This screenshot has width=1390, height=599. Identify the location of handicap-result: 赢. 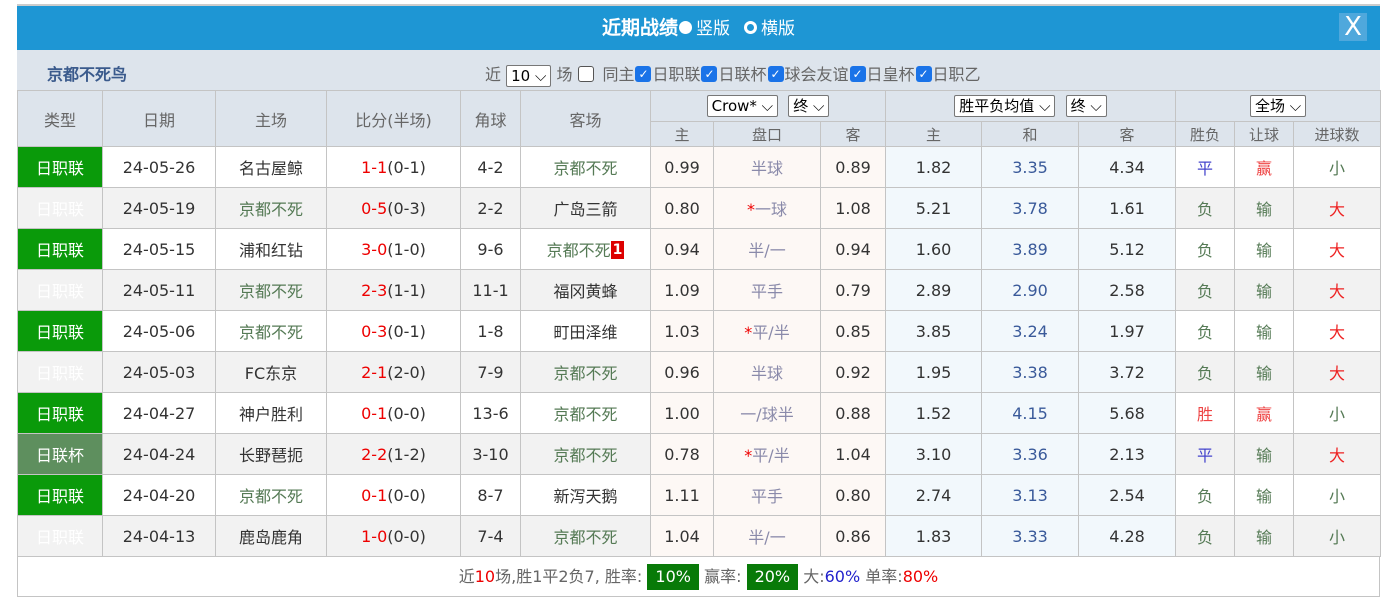
(1264, 167).